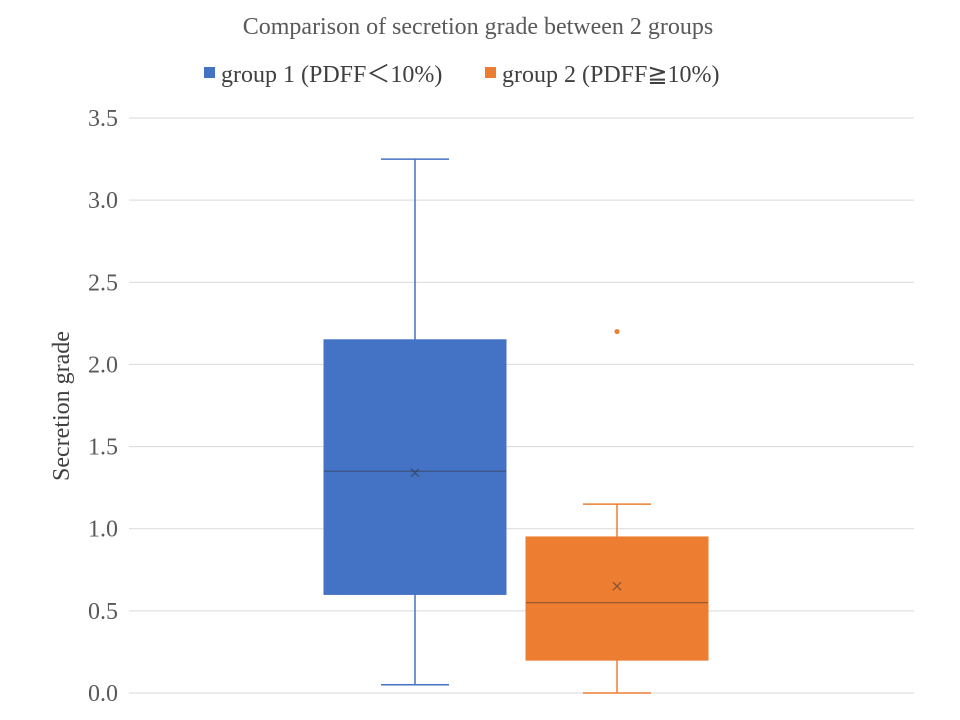 The width and height of the screenshot is (960, 720). What do you see at coordinates (610, 75) in the screenshot?
I see `legend-label-group-2: group 2 (PDFF≧10%)` at bounding box center [610, 75].